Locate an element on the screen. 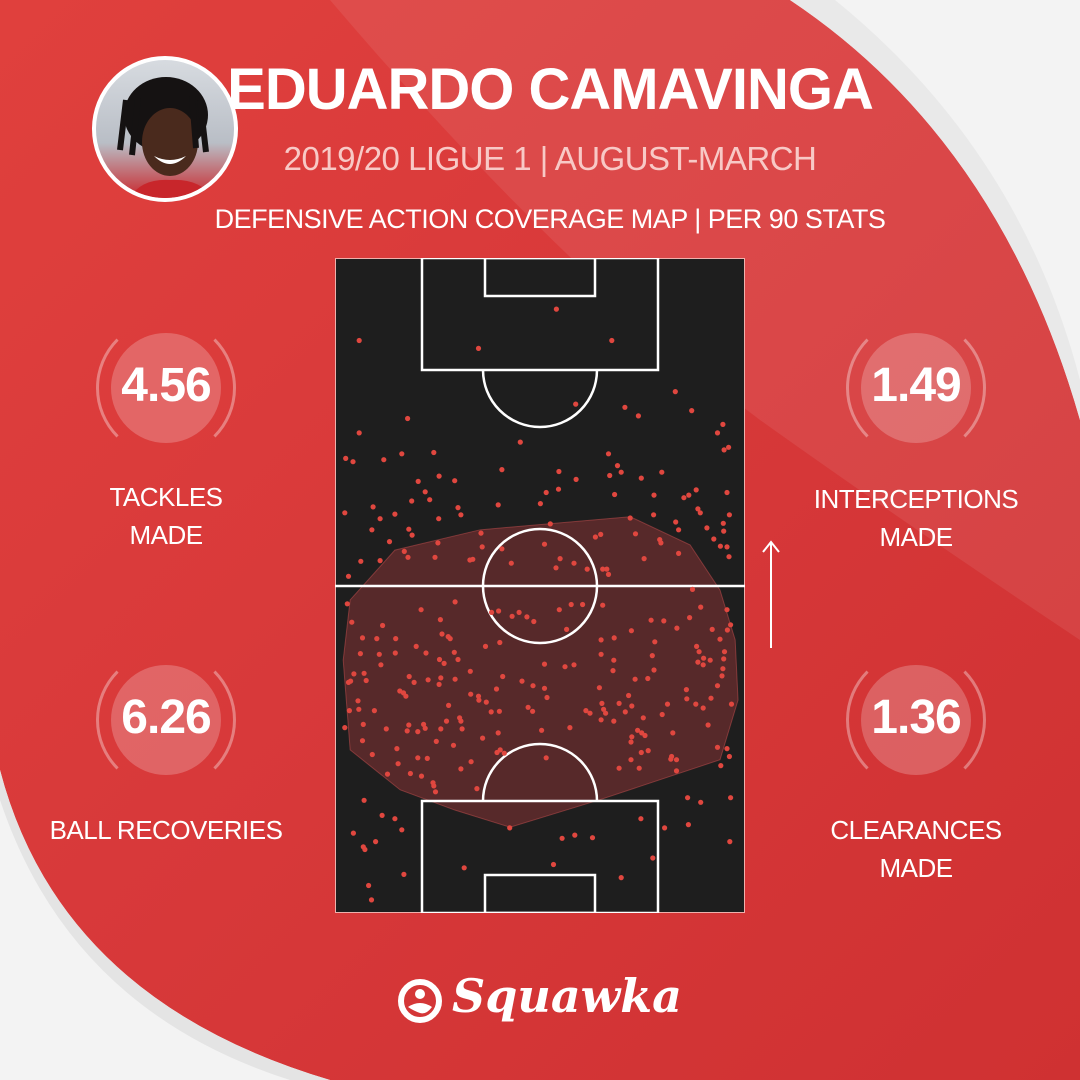 This screenshot has width=1080, height=1080. stat-label-line: MADE is located at coordinates (166, 535).